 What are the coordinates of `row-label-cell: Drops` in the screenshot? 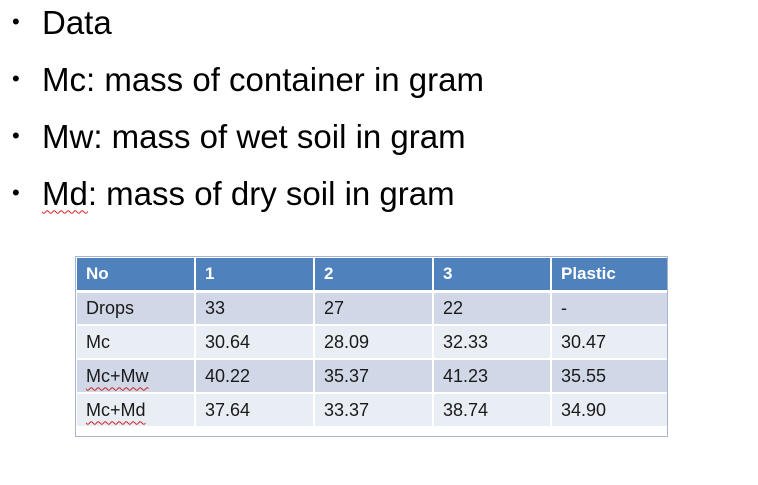 It's located at (135, 308).